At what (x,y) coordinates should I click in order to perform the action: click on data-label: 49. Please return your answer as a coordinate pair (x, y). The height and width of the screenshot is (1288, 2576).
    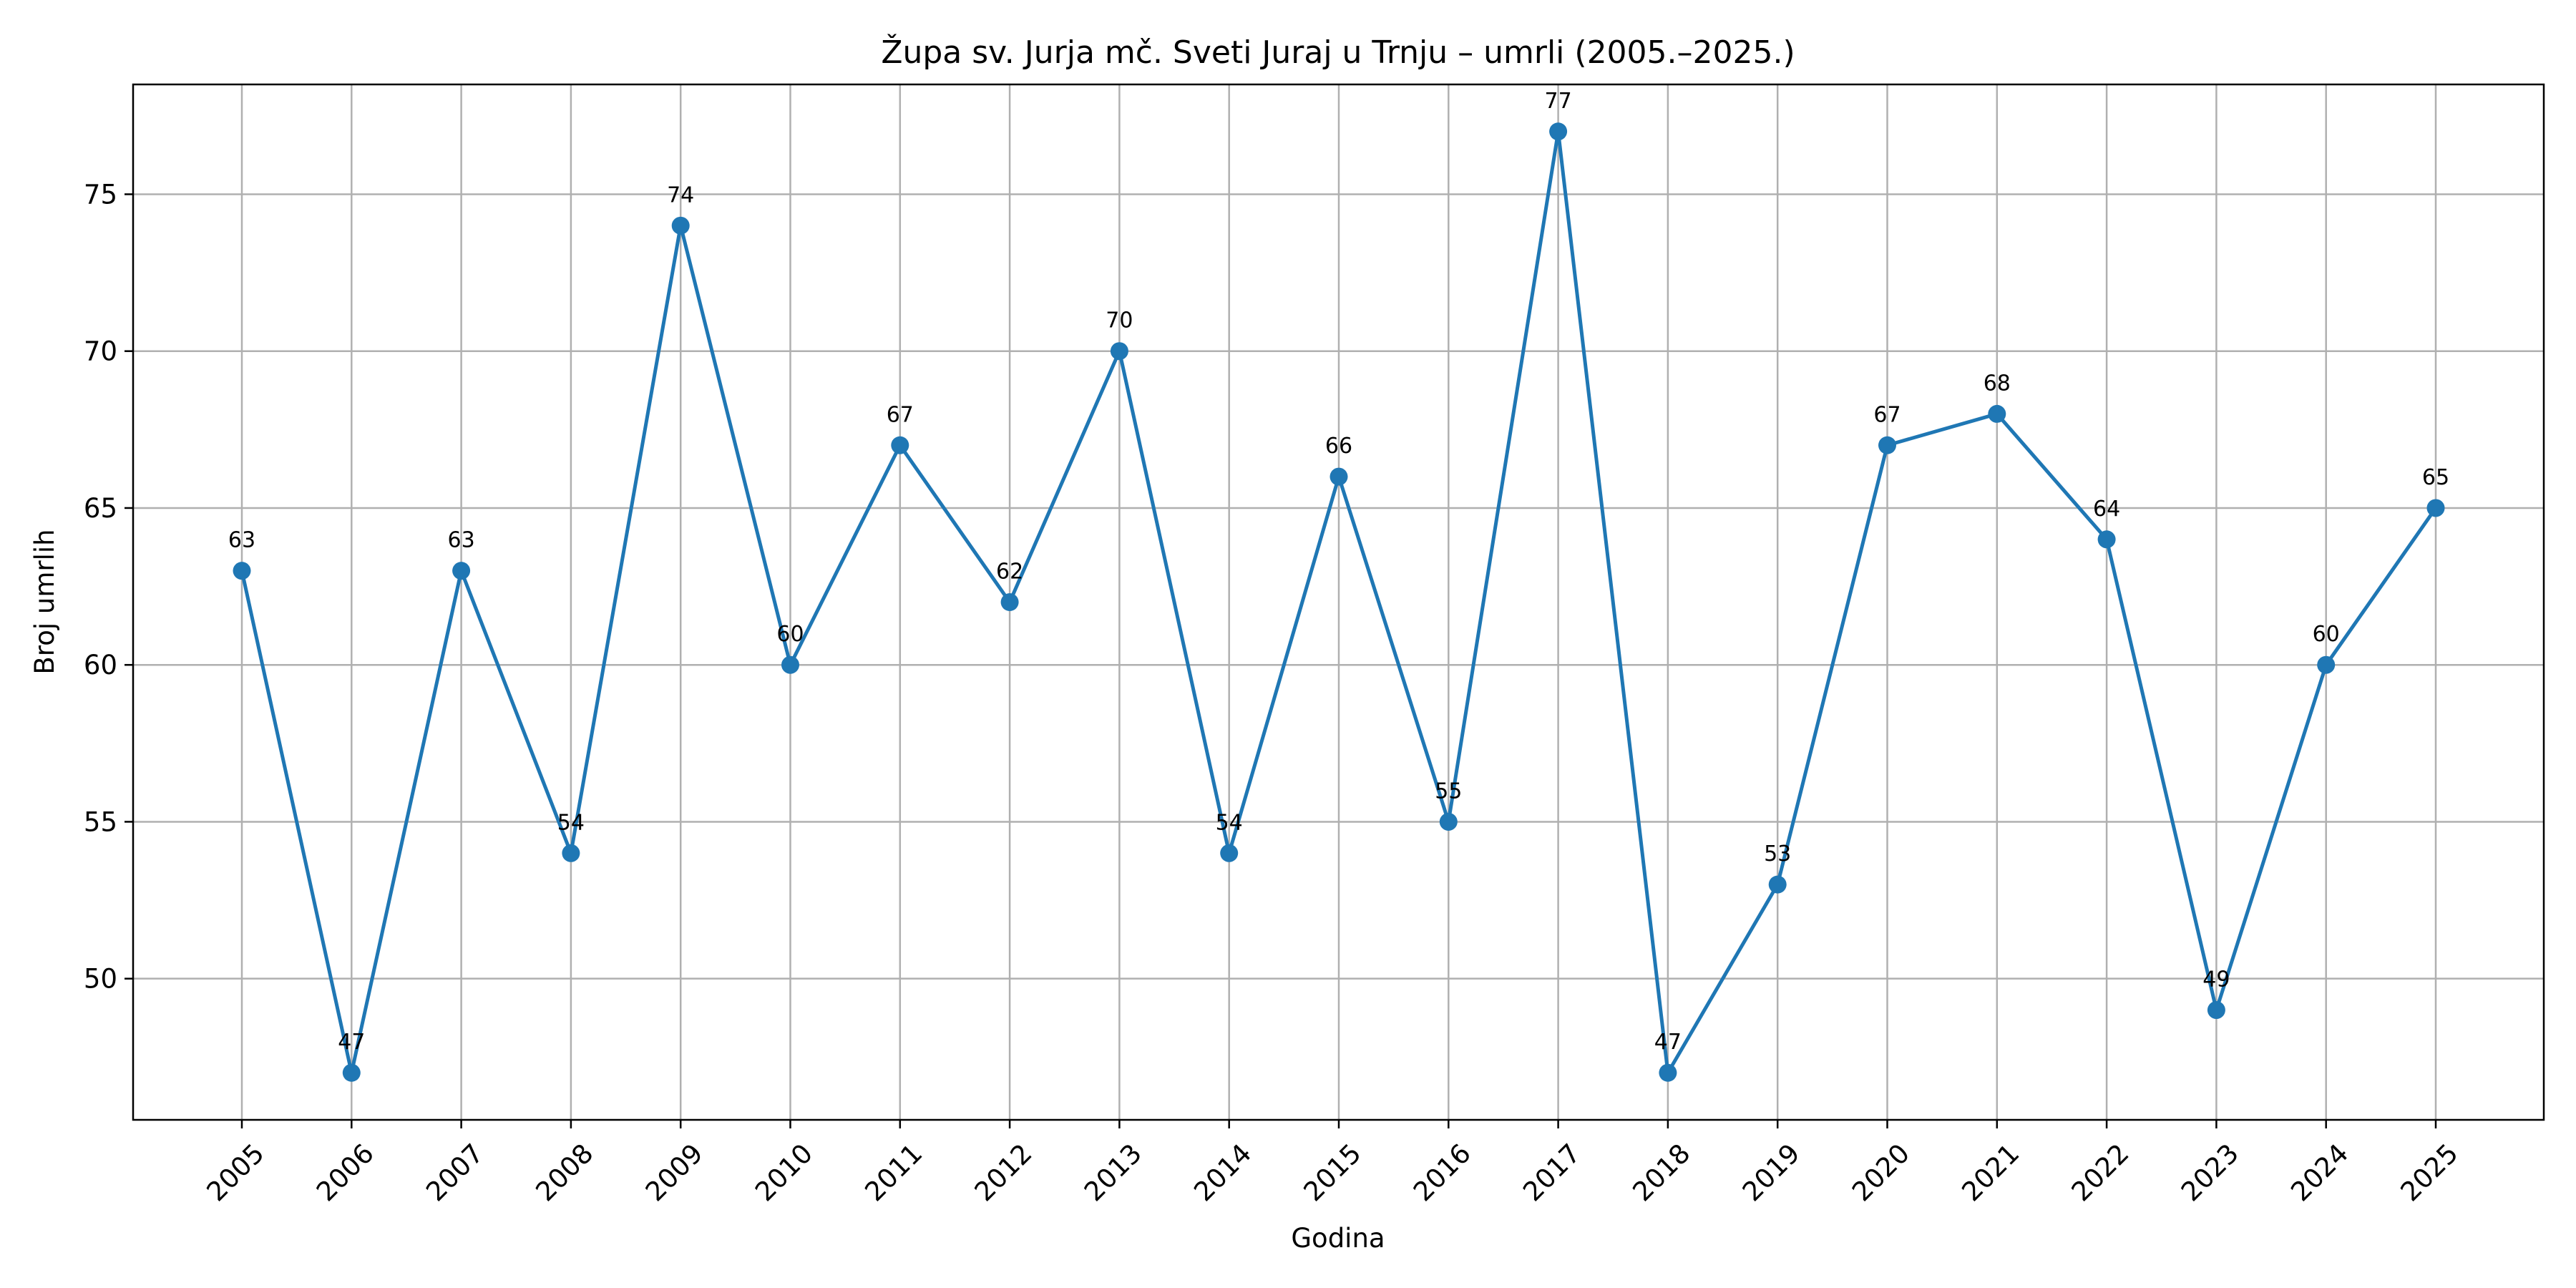
    Looking at the image, I should click on (2216, 979).